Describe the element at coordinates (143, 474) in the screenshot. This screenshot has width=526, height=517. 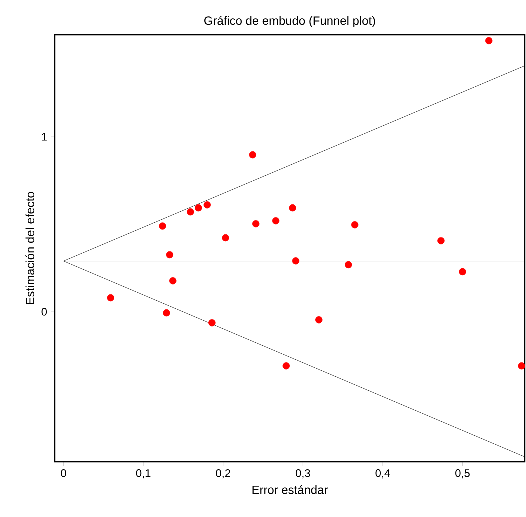
I see `x-tick-label: 0,1` at that location.